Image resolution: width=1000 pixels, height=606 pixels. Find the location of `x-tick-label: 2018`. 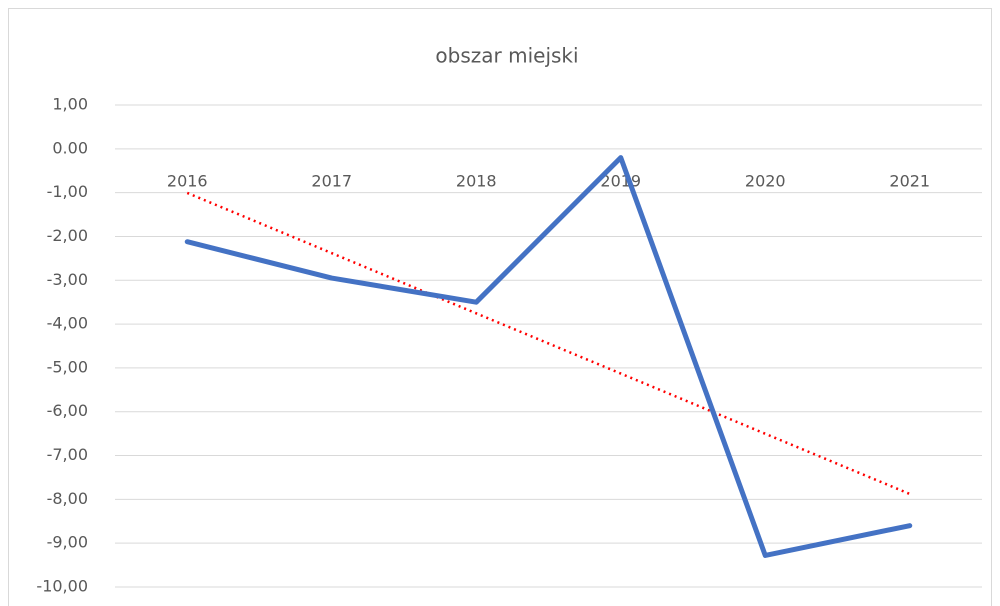

x-tick-label: 2018 is located at coordinates (476, 180).